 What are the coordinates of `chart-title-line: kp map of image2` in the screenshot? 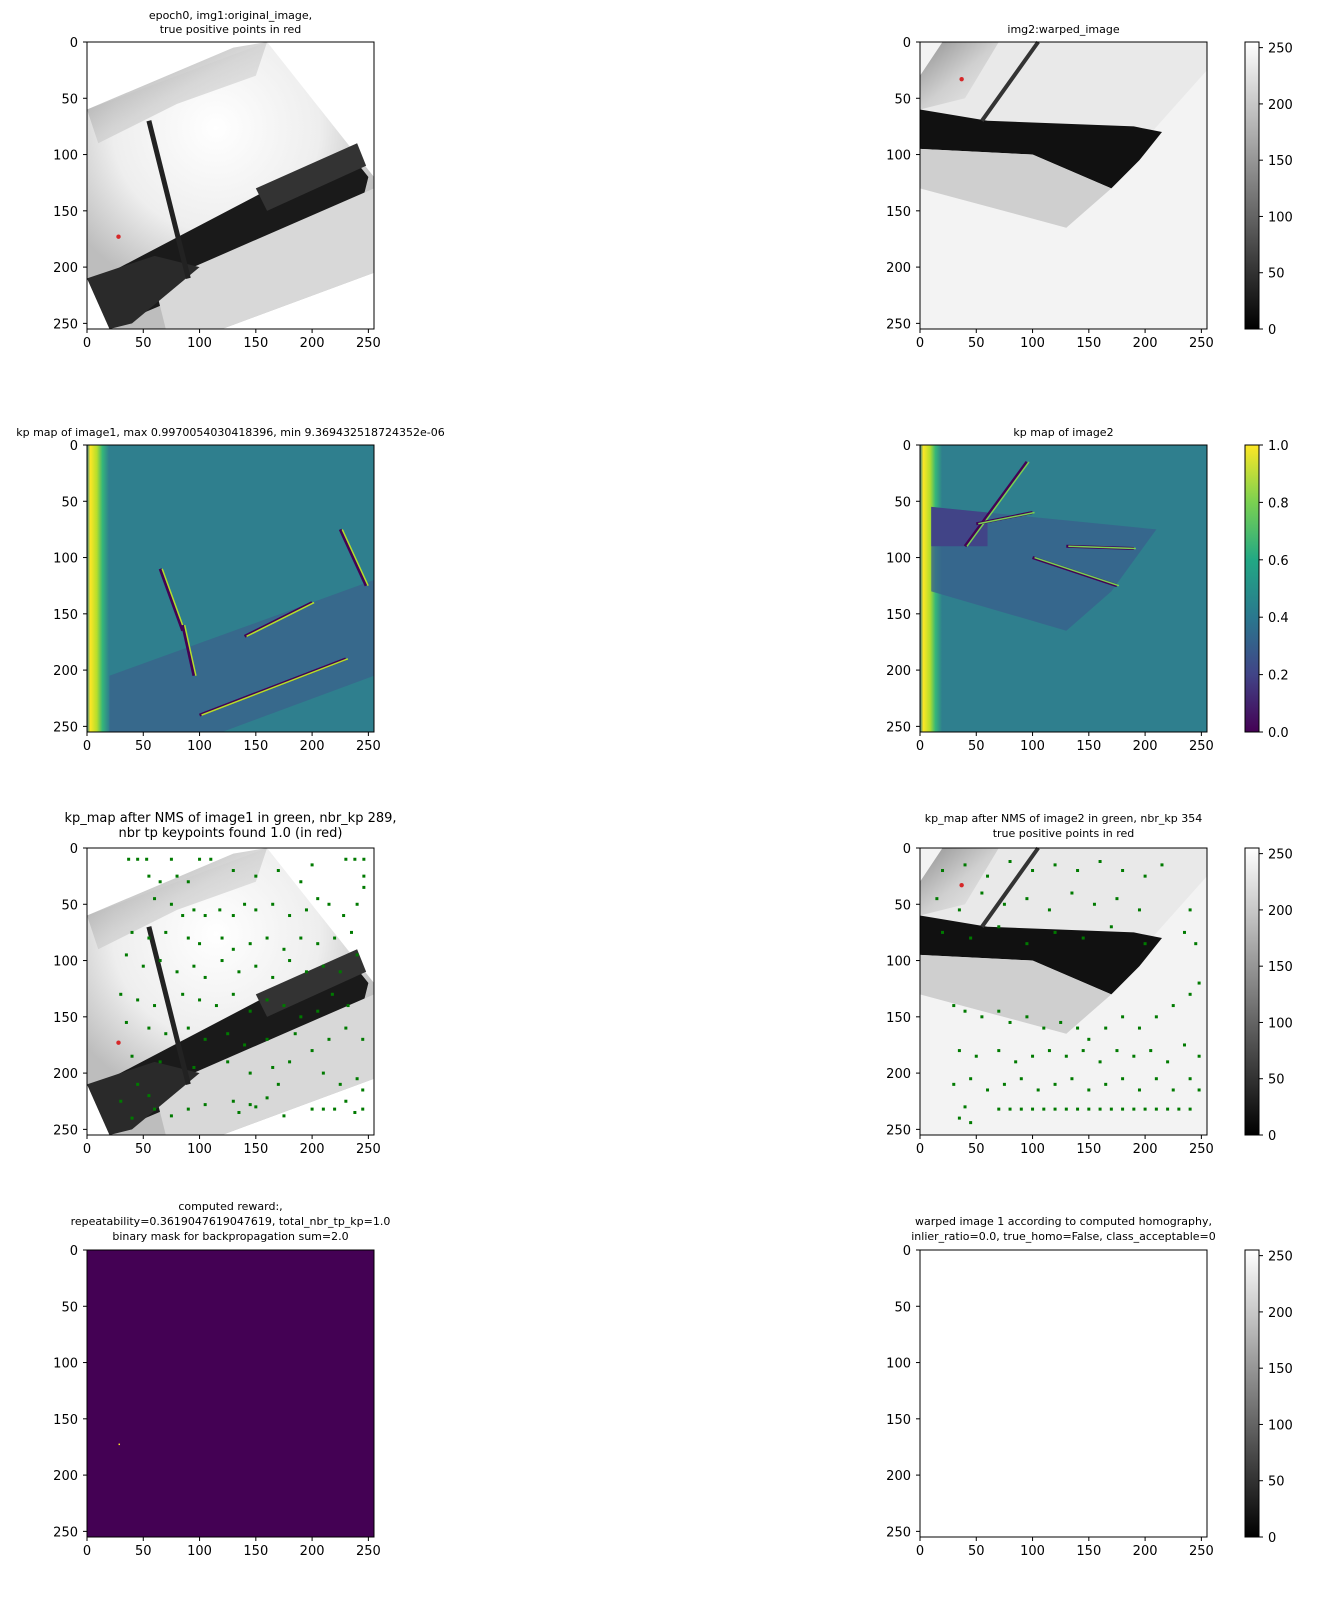 It's located at (1063, 432).